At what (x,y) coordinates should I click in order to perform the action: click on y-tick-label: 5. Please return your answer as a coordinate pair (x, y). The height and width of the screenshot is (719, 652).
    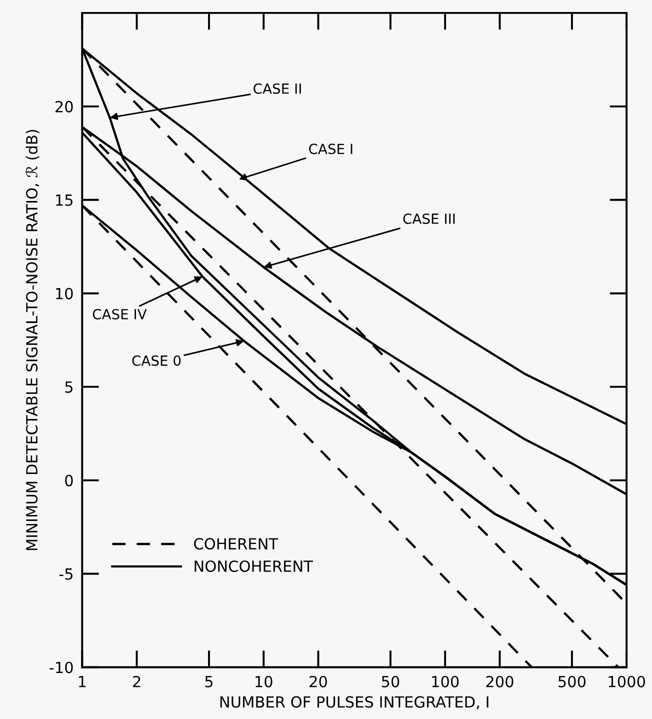
    Looking at the image, I should click on (68, 387).